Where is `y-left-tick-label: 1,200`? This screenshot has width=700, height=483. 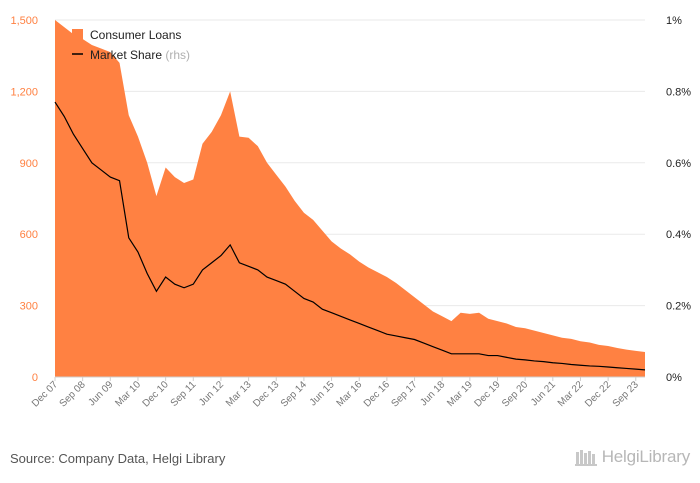 y-left-tick-label: 1,200 is located at coordinates (24, 92).